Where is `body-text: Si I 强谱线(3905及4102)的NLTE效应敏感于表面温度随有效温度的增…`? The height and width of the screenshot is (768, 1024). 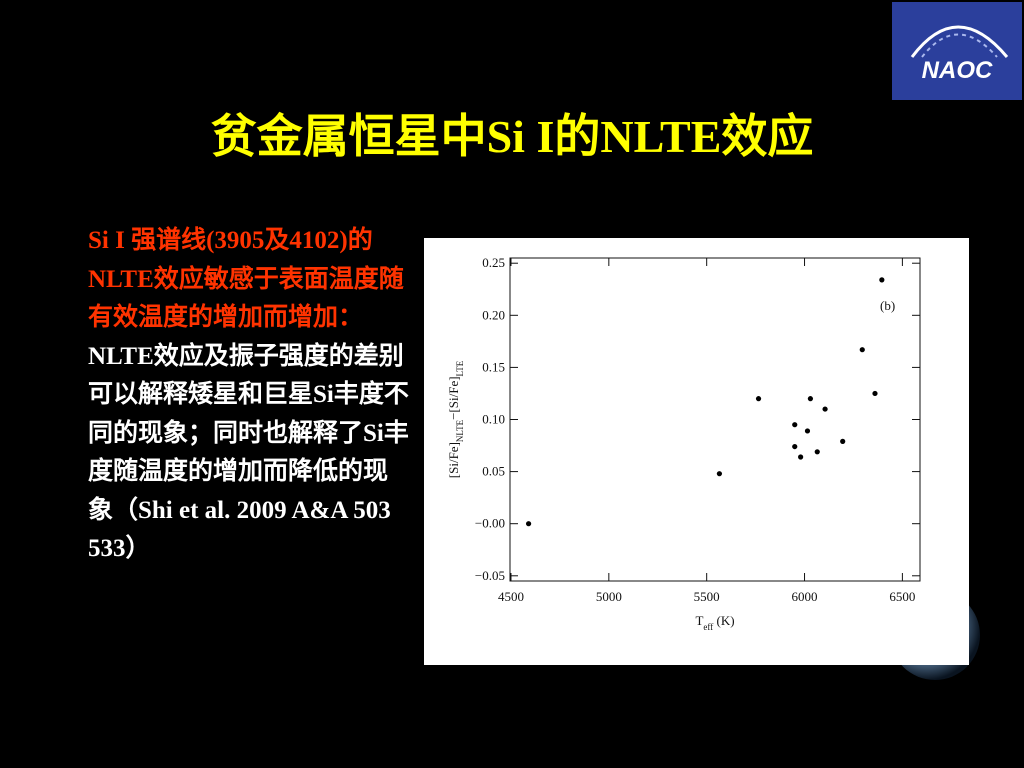
body-text: Si I 强谱线(3905及4102)的NLTE效应敏感于表面温度随有效温度的增… is located at coordinates (250, 395).